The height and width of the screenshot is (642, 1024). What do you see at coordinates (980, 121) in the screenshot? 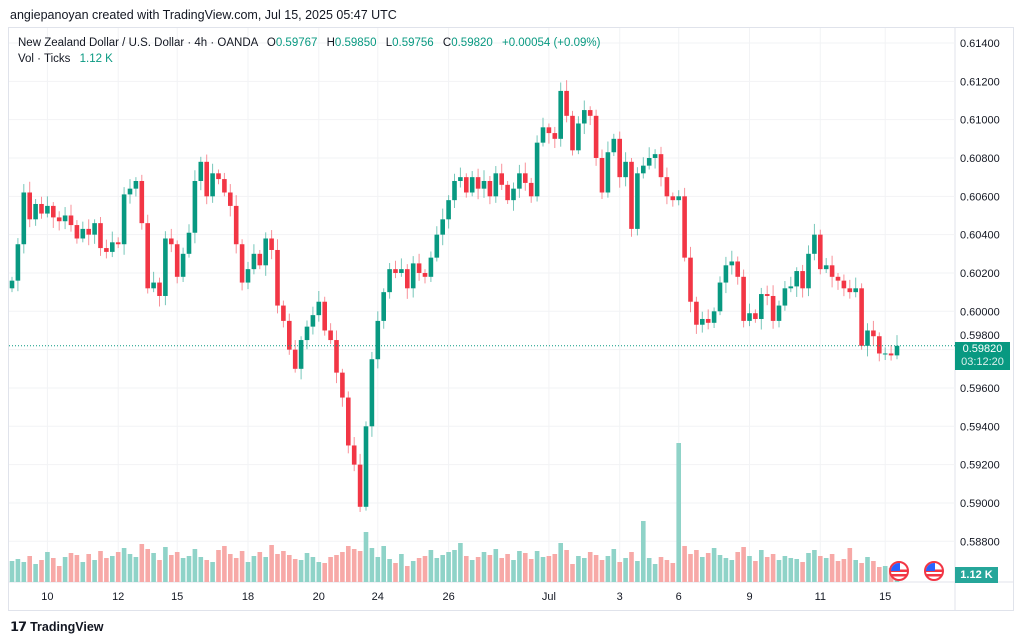
I see `price-tick-label: 0.61000` at bounding box center [980, 121].